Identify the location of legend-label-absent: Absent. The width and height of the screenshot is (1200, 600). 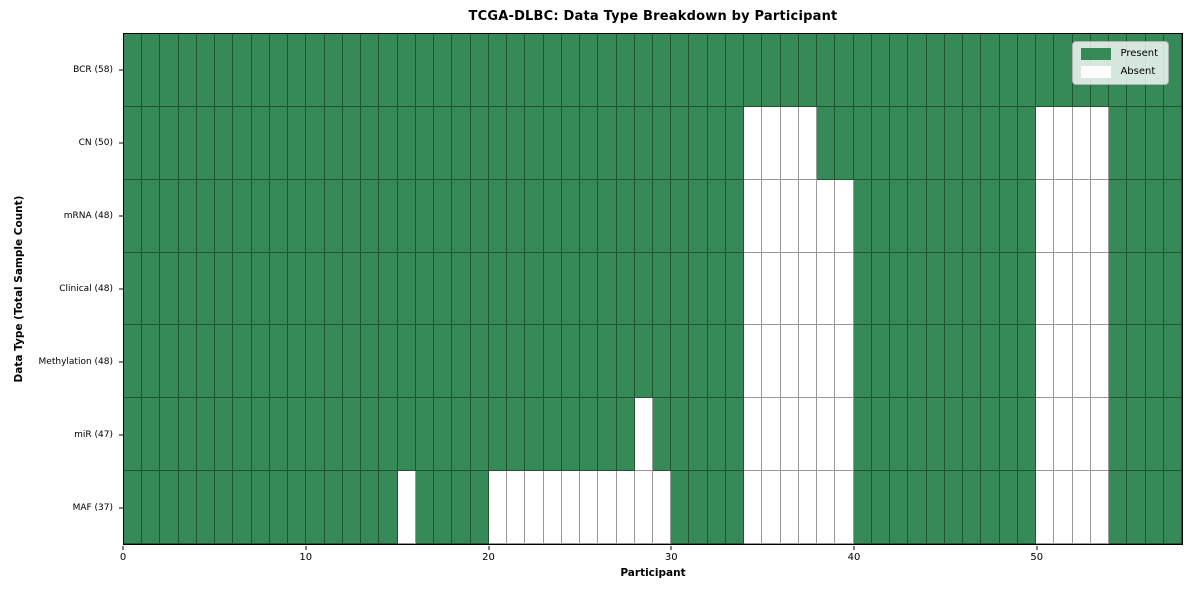
(1138, 71).